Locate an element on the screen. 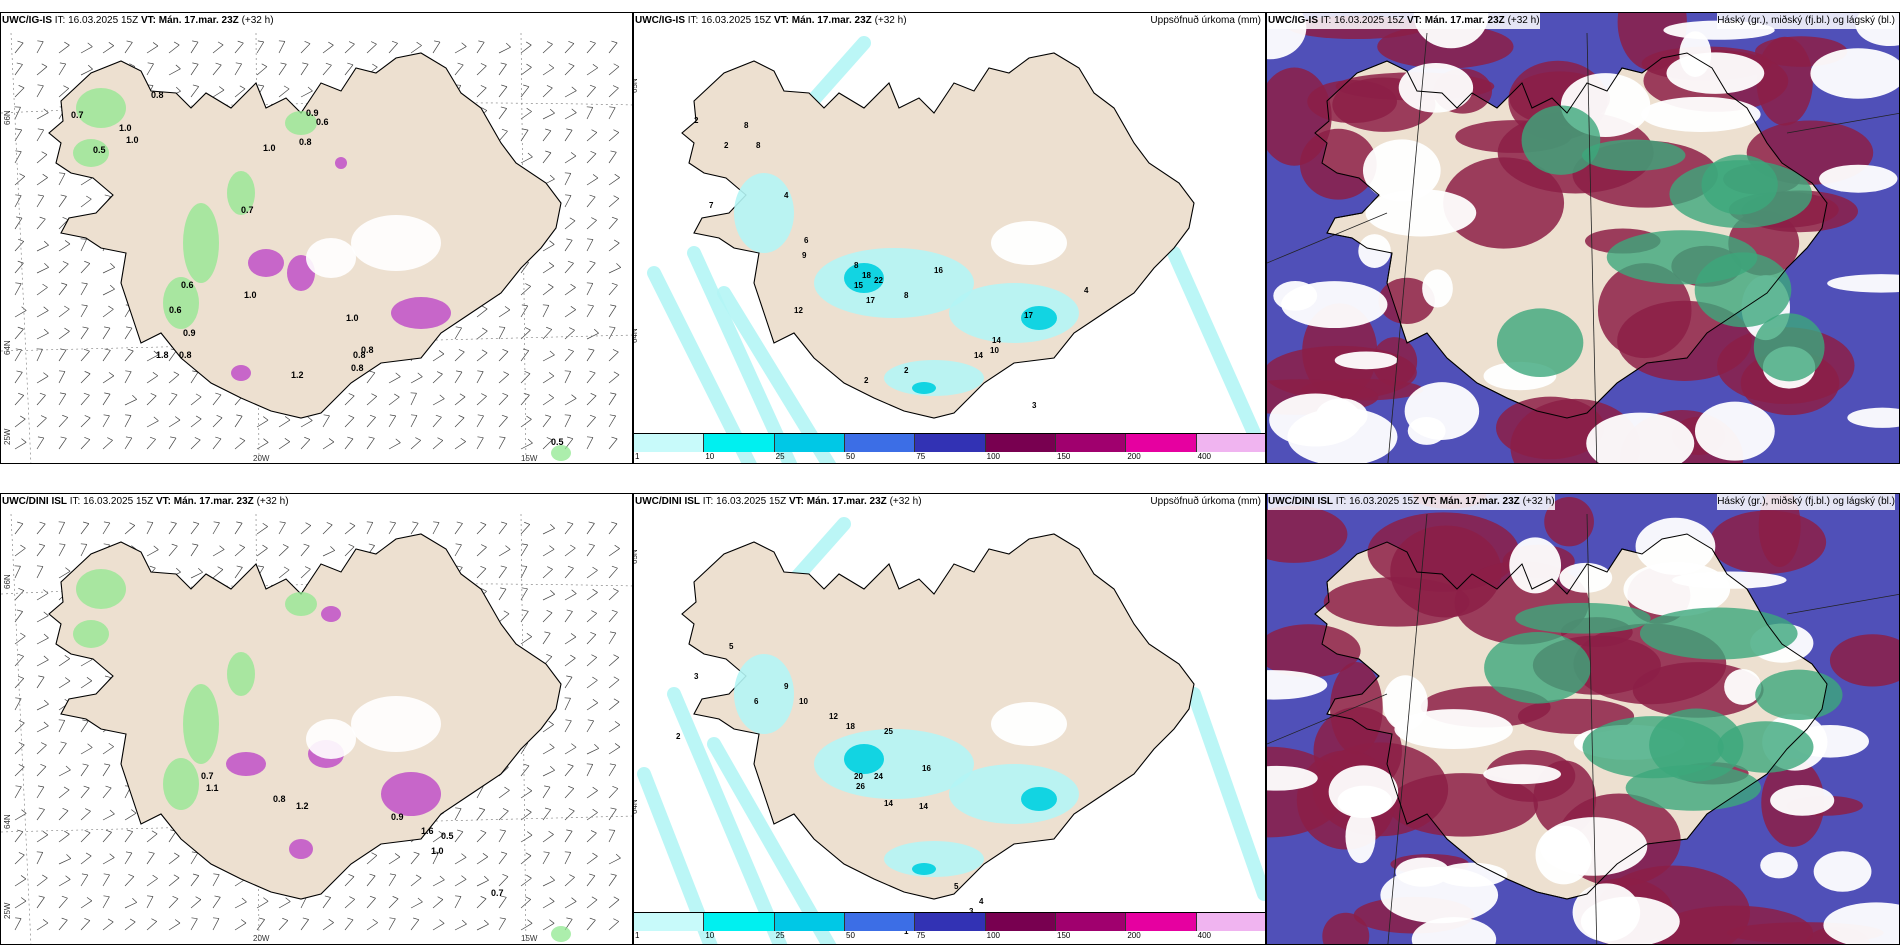  value-label: 0.9 is located at coordinates (397, 817).